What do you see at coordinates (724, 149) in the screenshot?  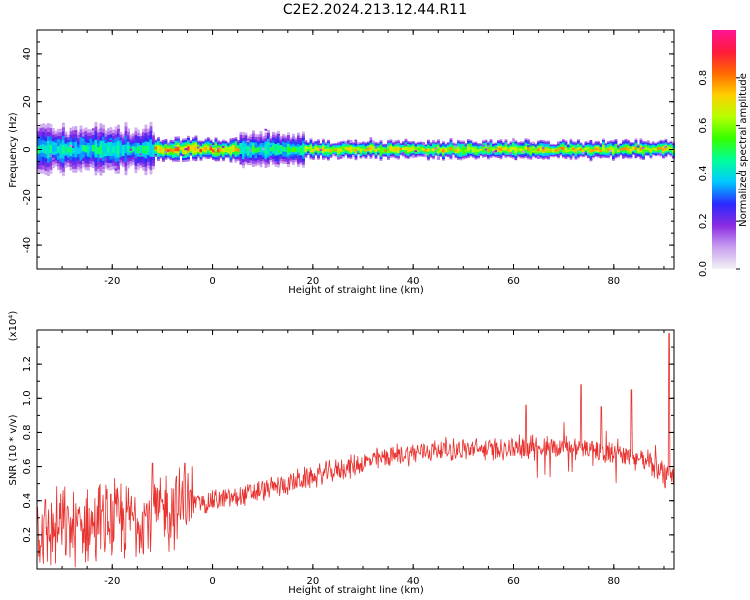 I see `colorbar-gradient` at bounding box center [724, 149].